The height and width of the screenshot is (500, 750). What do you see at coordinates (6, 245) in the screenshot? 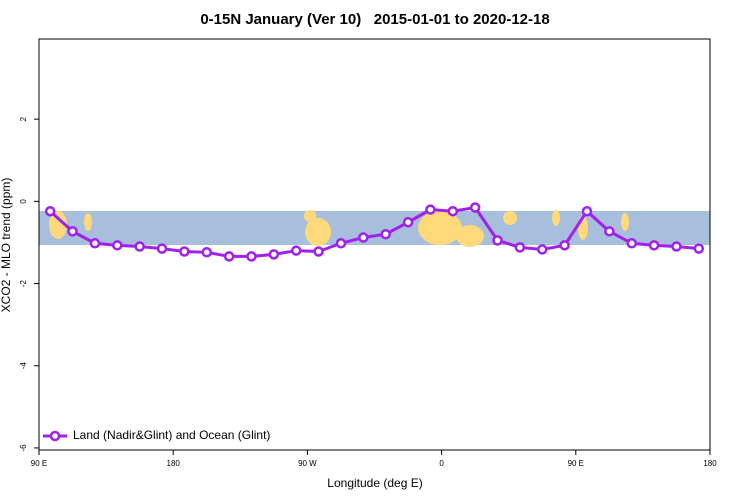
I see `y-axis-label: XCO2 - MLO trend (ppm)` at bounding box center [6, 245].